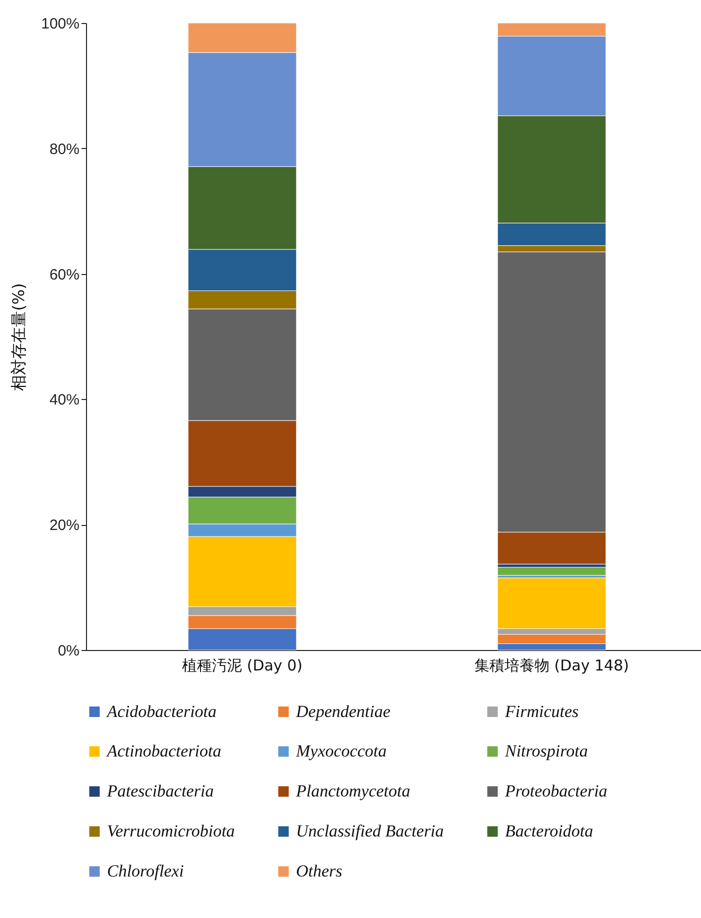  What do you see at coordinates (352, 791) in the screenshot?
I see `legend-label: Planctomycetota` at bounding box center [352, 791].